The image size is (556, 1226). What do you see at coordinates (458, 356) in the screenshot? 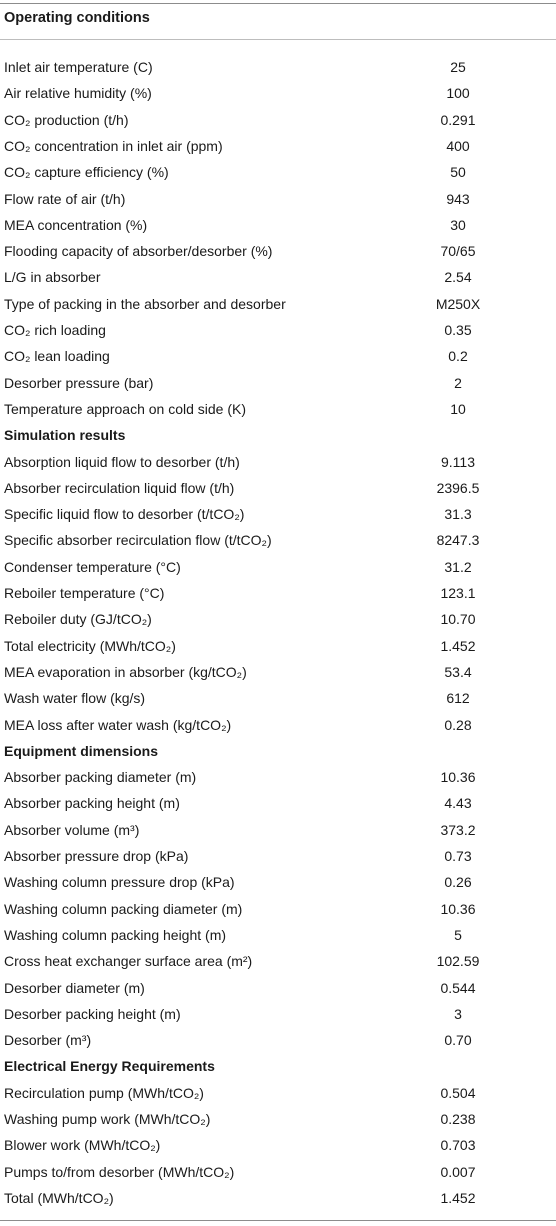
I see `row-value: 0.2` at bounding box center [458, 356].